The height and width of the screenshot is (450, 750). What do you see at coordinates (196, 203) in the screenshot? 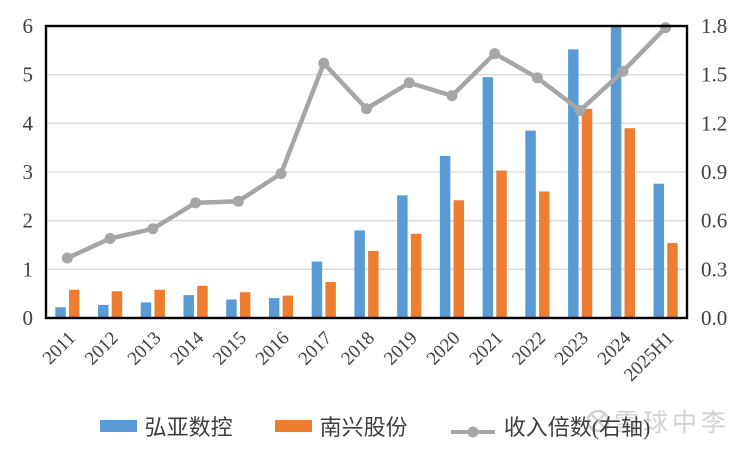
I see `line-marker-2014` at bounding box center [196, 203].